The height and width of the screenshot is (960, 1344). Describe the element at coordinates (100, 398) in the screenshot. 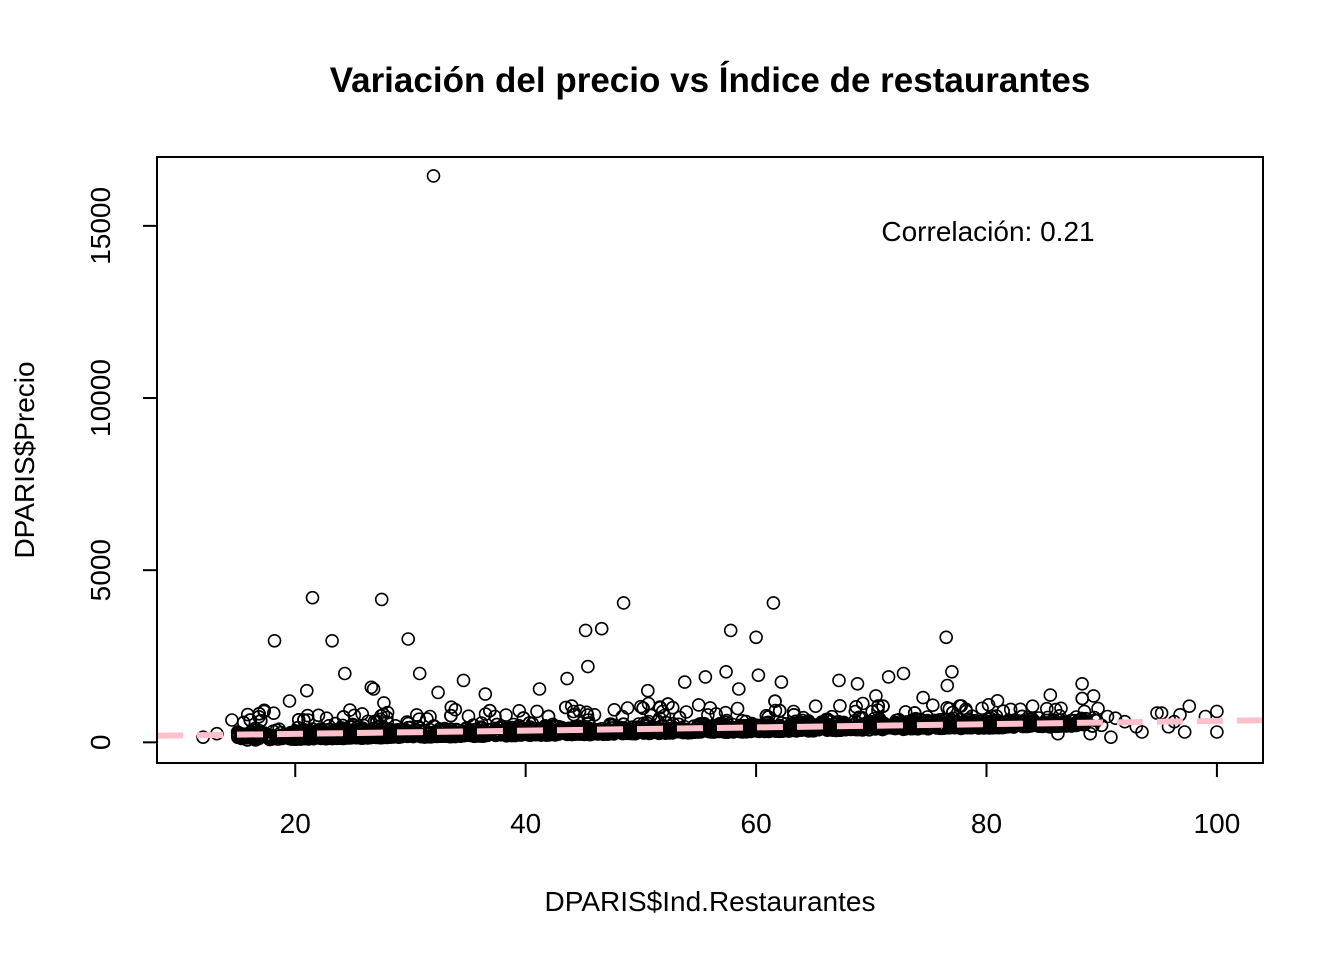

I see `y-tick-label: 10000` at that location.